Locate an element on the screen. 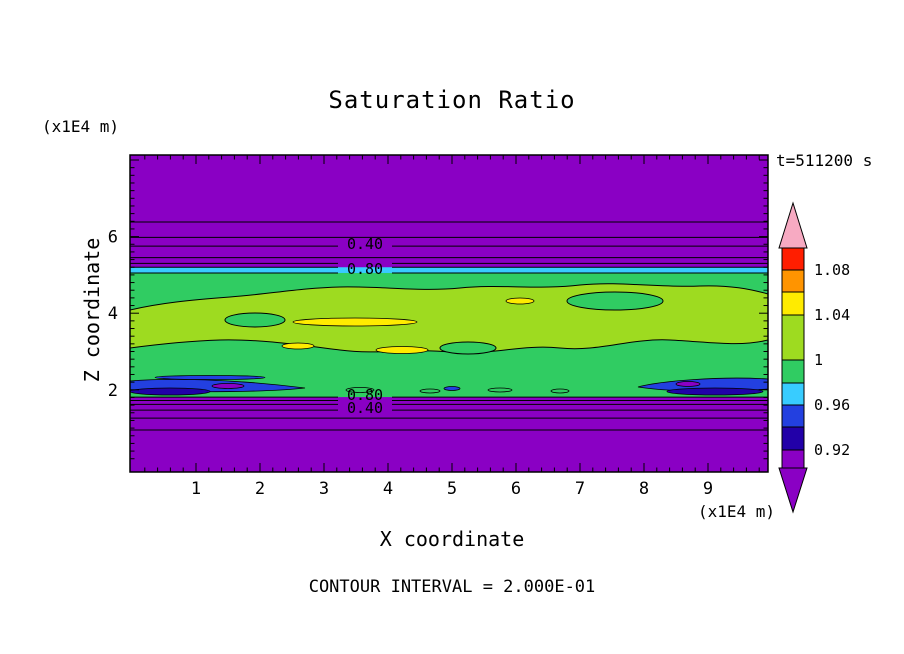  contour-label-upper-040: 0.40 is located at coordinates (365, 244).